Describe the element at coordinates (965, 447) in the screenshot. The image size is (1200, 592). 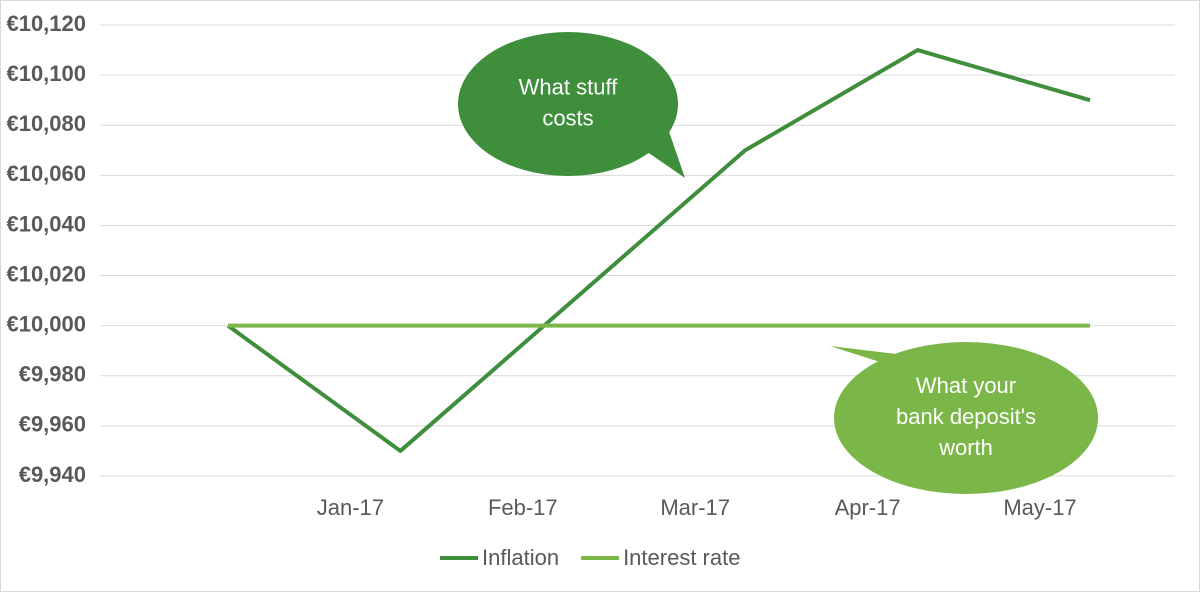
I see `callout-text: worth` at that location.